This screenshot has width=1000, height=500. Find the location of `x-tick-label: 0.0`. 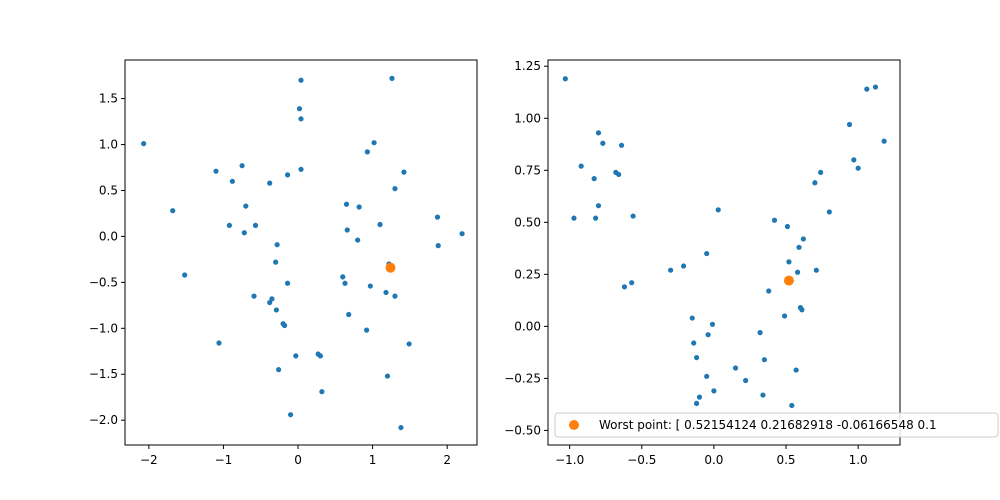

x-tick-label: 0.0 is located at coordinates (713, 460).